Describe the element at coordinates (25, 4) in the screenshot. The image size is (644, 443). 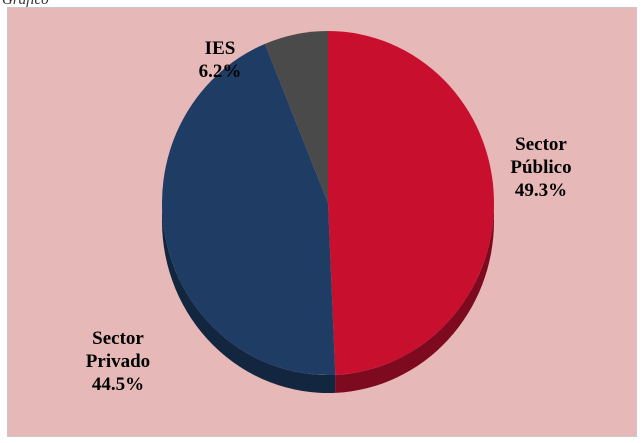
I see `header-fragment: Gráfico` at that location.